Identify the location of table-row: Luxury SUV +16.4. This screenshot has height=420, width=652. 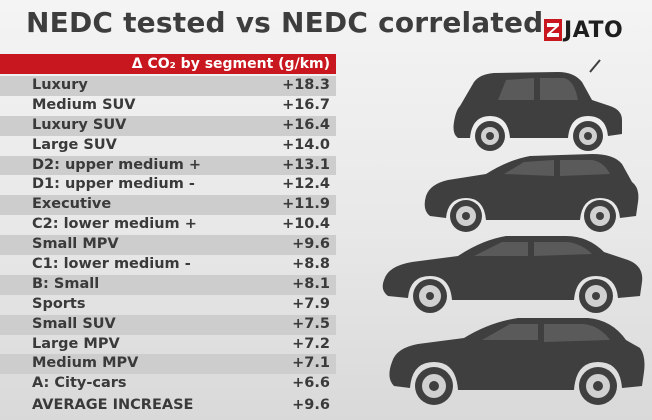
(168, 125).